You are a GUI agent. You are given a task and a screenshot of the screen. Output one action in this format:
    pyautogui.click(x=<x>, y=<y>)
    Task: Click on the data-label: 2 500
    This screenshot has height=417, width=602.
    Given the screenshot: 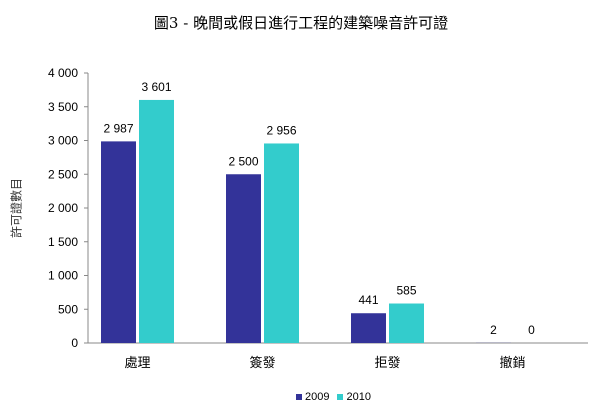 What is the action you would take?
    pyautogui.click(x=243, y=161)
    